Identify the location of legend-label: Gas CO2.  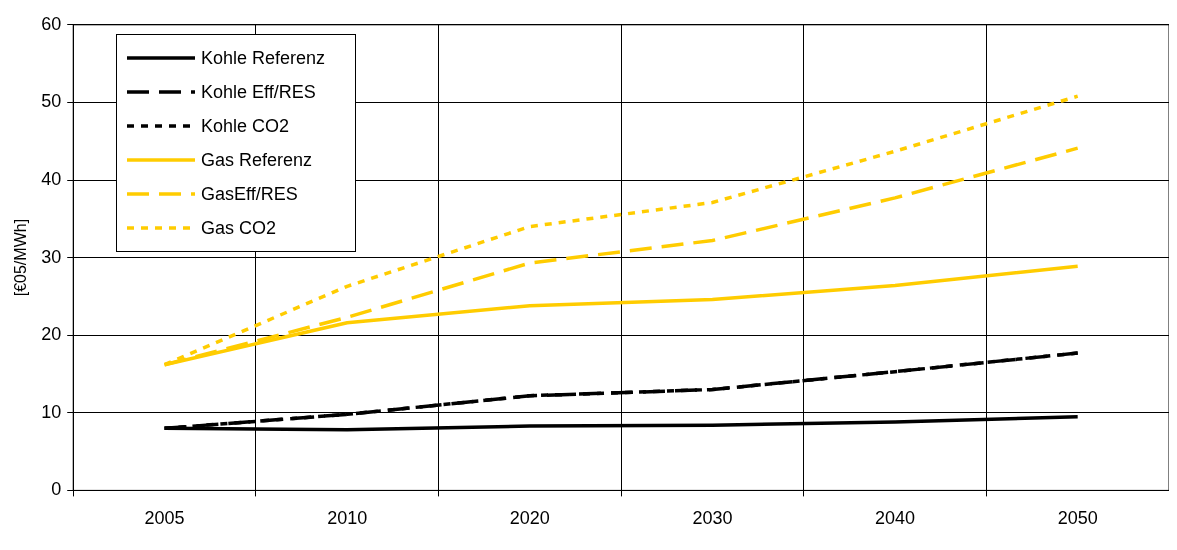
(239, 228).